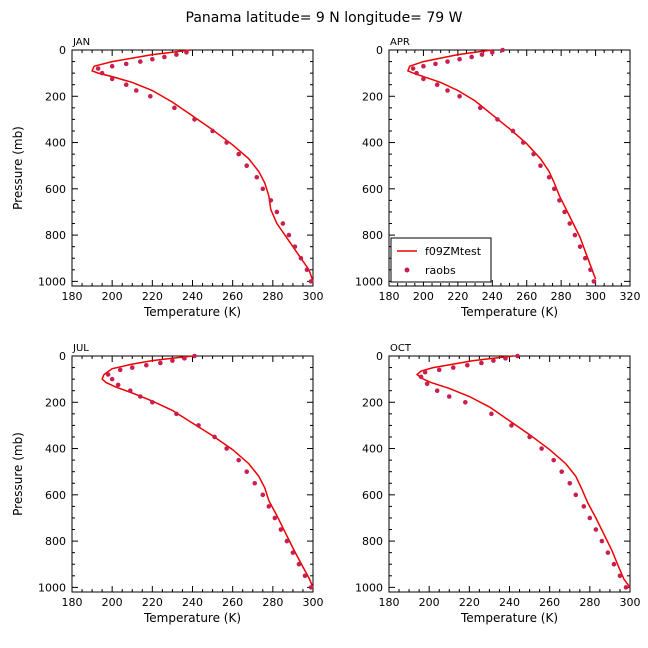 The image size is (648, 648). I want to click on legend-entry-label: raobs, so click(440, 270).